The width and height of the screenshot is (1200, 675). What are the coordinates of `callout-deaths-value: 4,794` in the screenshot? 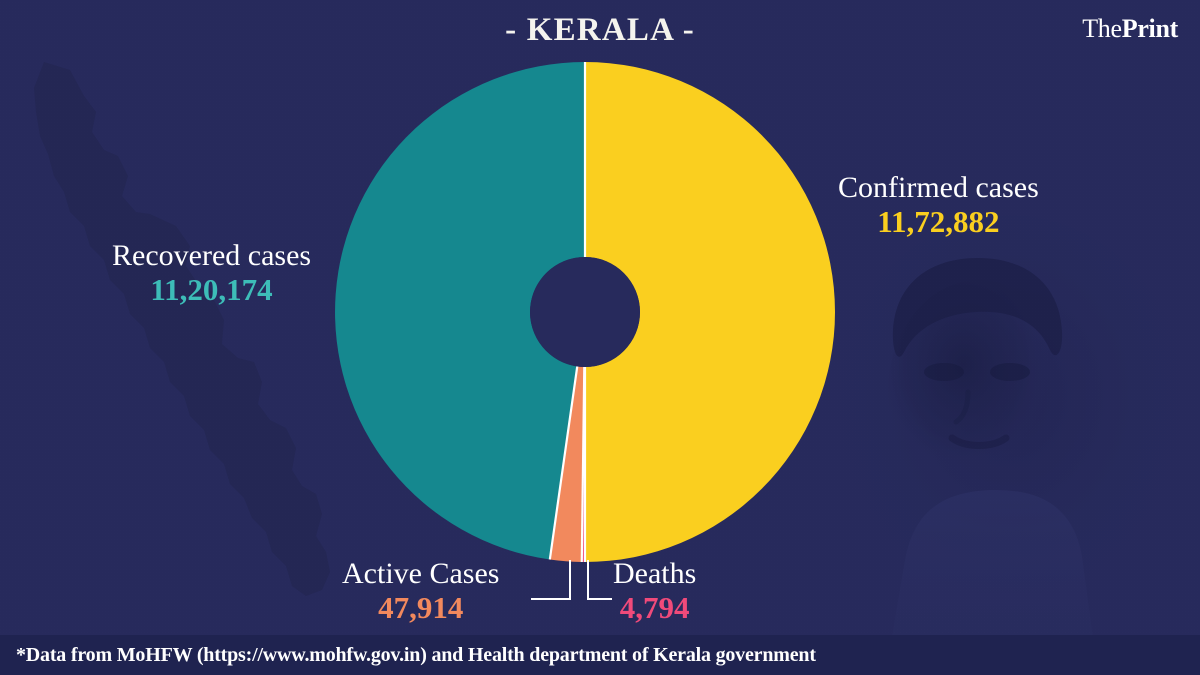 It's located at (654, 607).